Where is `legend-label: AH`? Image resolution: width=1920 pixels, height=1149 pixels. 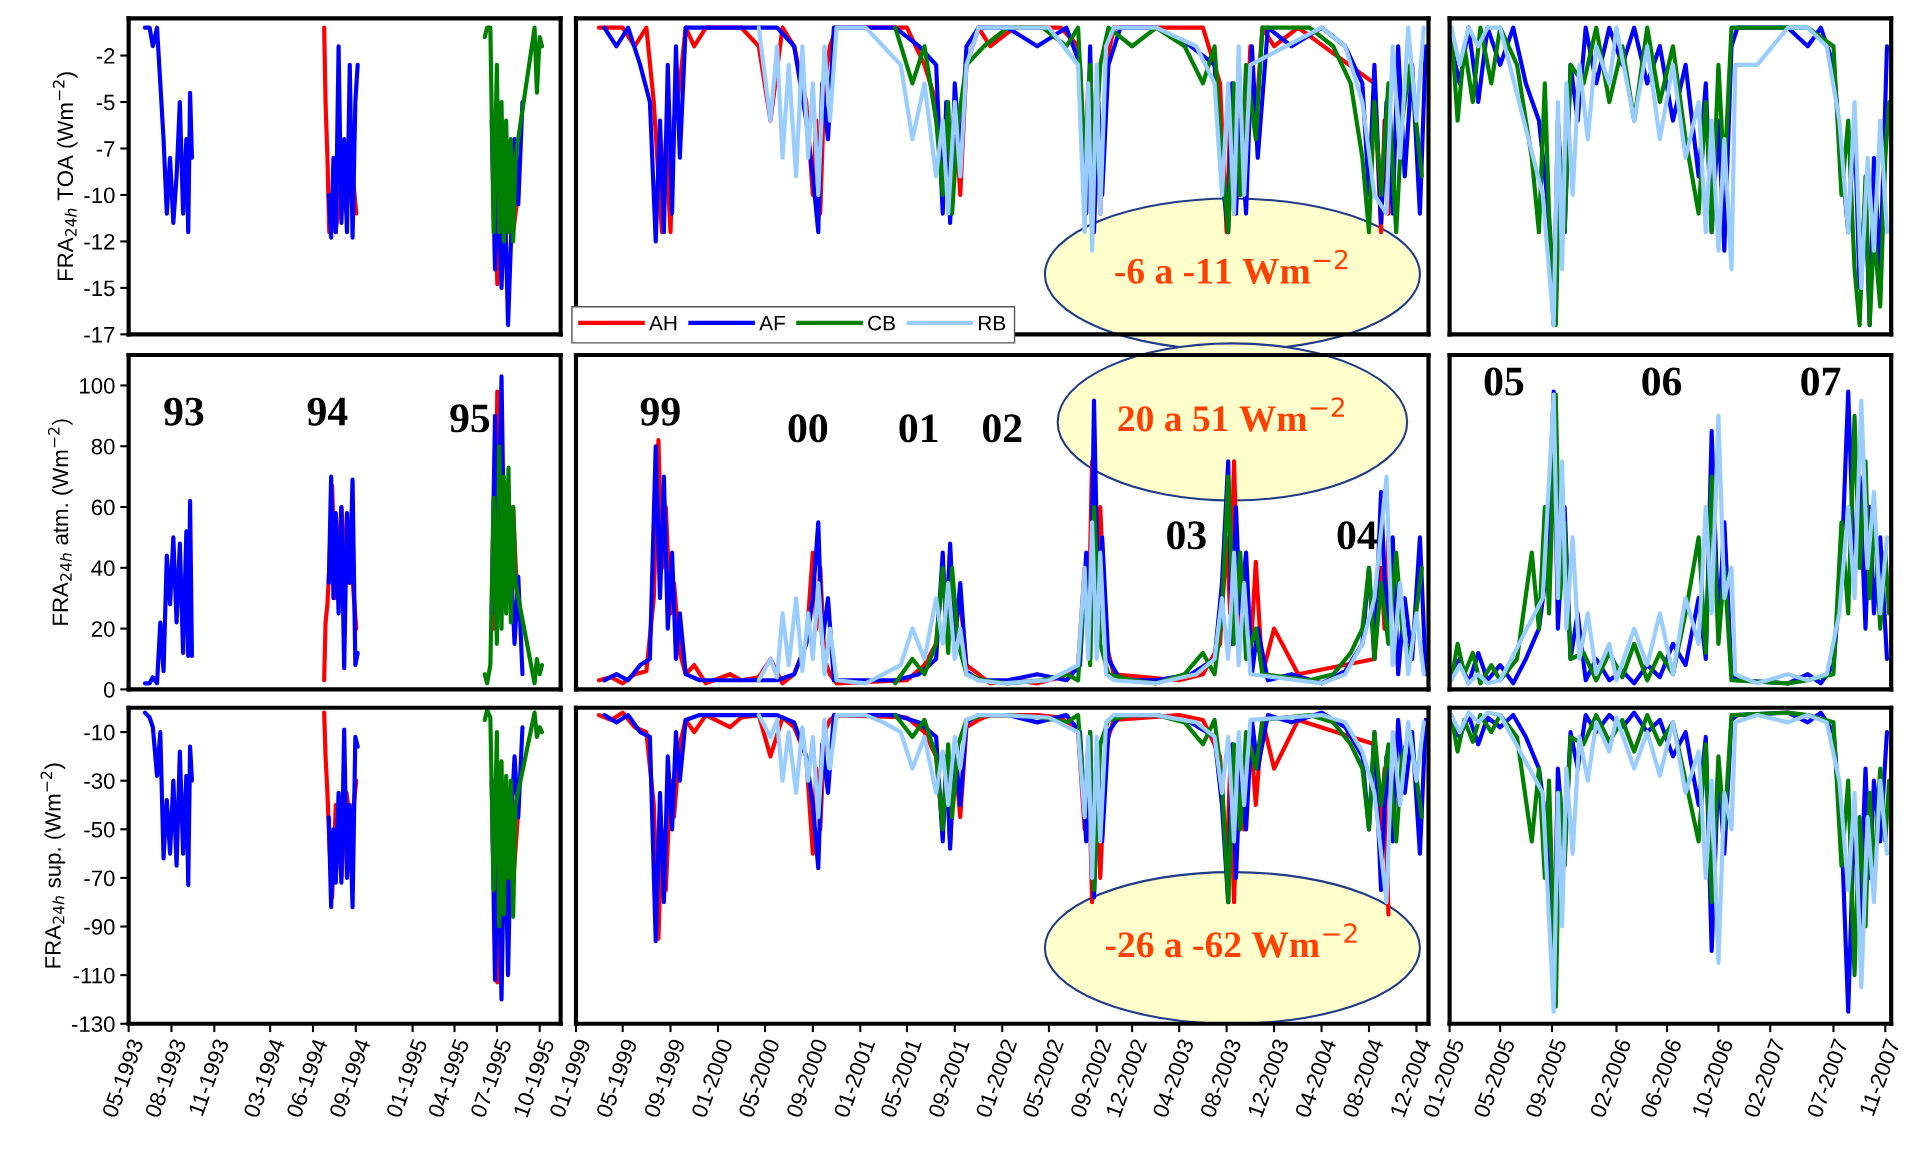
legend-label: AH is located at coordinates (663, 323).